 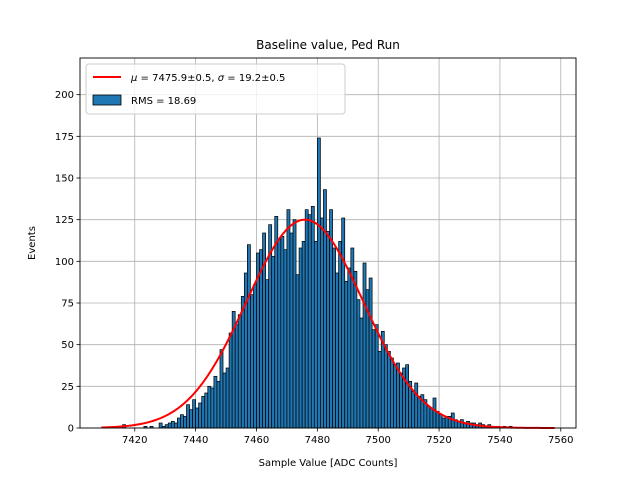 I want to click on chart-title: Baseline value, Ped Run, so click(x=328, y=45).